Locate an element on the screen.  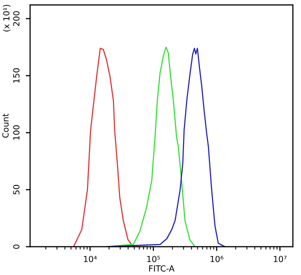
text: (x 10¹) is located at coordinates (6, 18).